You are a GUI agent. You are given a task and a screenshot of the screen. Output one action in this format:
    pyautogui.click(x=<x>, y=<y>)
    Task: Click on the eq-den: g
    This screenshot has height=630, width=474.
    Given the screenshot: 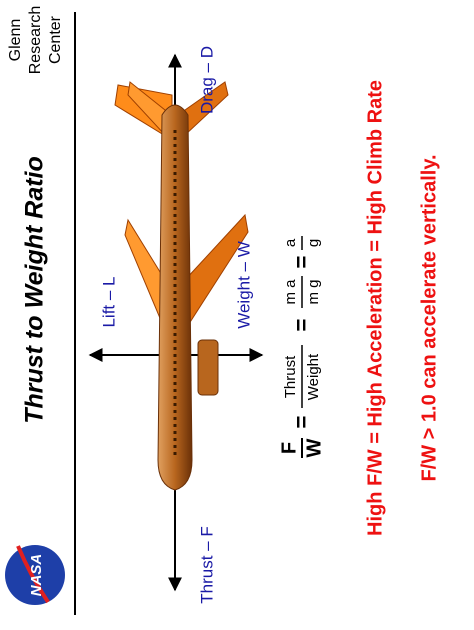 What is the action you would take?
    pyautogui.click(x=313, y=243)
    